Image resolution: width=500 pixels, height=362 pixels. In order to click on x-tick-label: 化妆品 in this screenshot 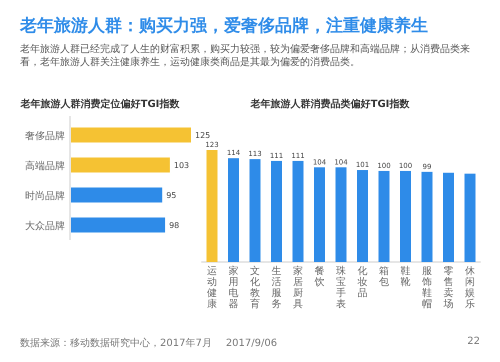, I will do `click(363, 282)`.